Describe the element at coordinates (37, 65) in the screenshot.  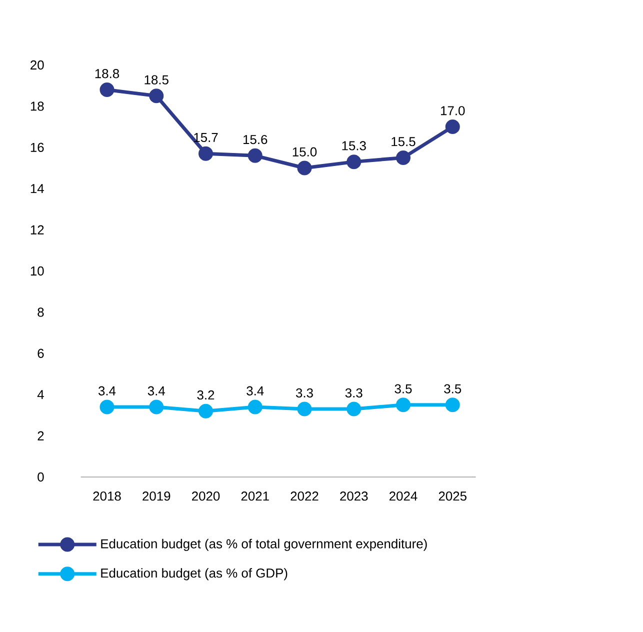
I see `y-tick-label: 20` at that location.